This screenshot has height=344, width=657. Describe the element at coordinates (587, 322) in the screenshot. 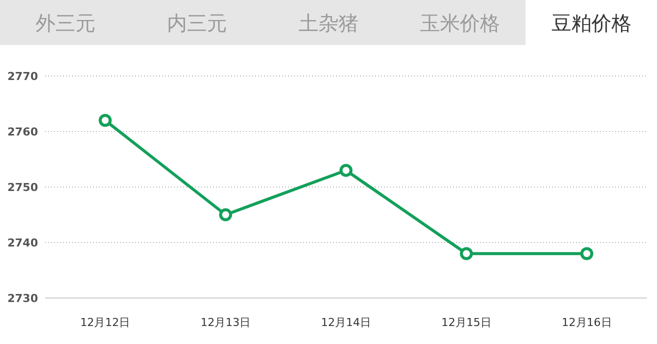

I see `x-tick-label: 12月16日` at that location.